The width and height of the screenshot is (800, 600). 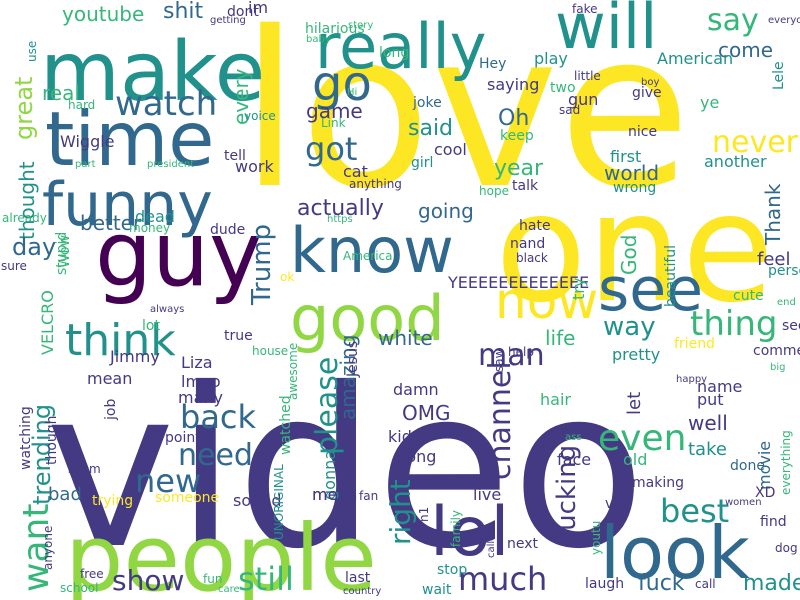 What do you see at coordinates (34, 247) in the screenshot?
I see `word-day: day` at bounding box center [34, 247].